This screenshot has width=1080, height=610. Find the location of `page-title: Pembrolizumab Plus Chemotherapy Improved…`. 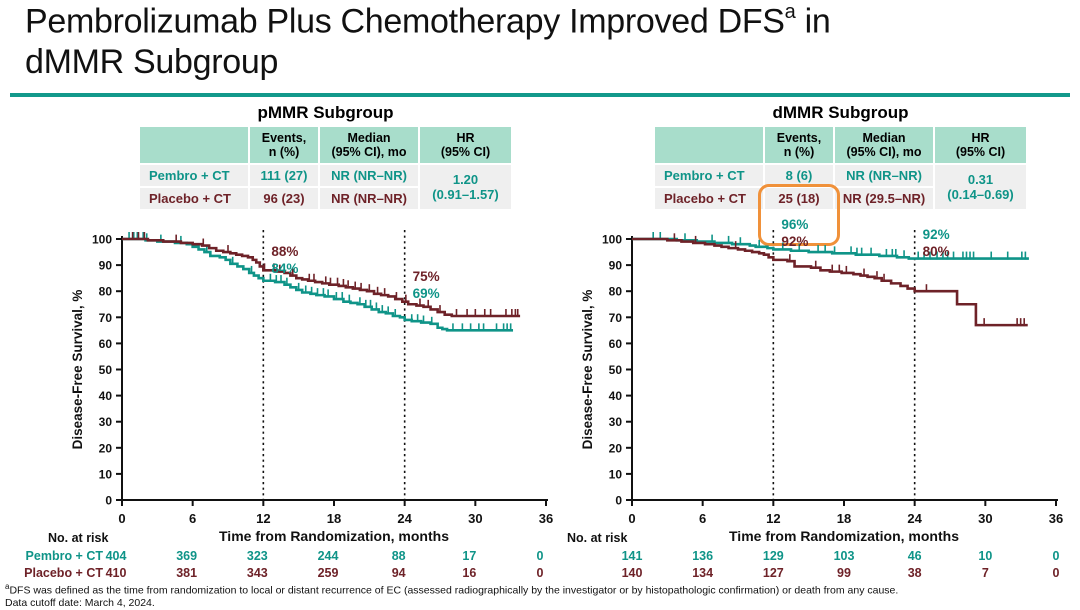

page-title: Pembrolizumab Plus Chemotherapy Improved… is located at coordinates (428, 41).